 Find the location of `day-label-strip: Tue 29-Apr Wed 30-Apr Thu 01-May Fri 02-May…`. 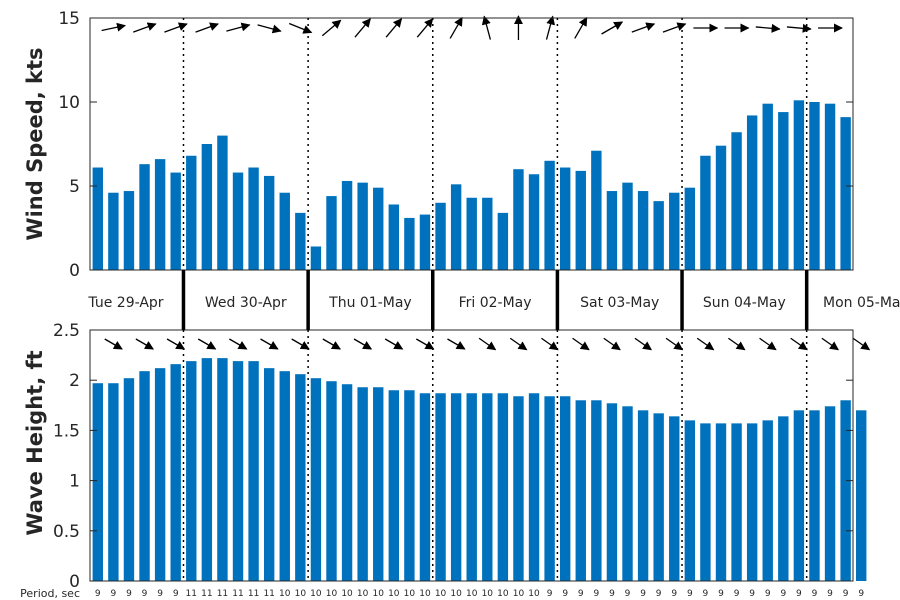

day-label-strip: Tue 29-Apr Wed 30-Apr Thu 01-May Fri 02-May… is located at coordinates (493, 303).